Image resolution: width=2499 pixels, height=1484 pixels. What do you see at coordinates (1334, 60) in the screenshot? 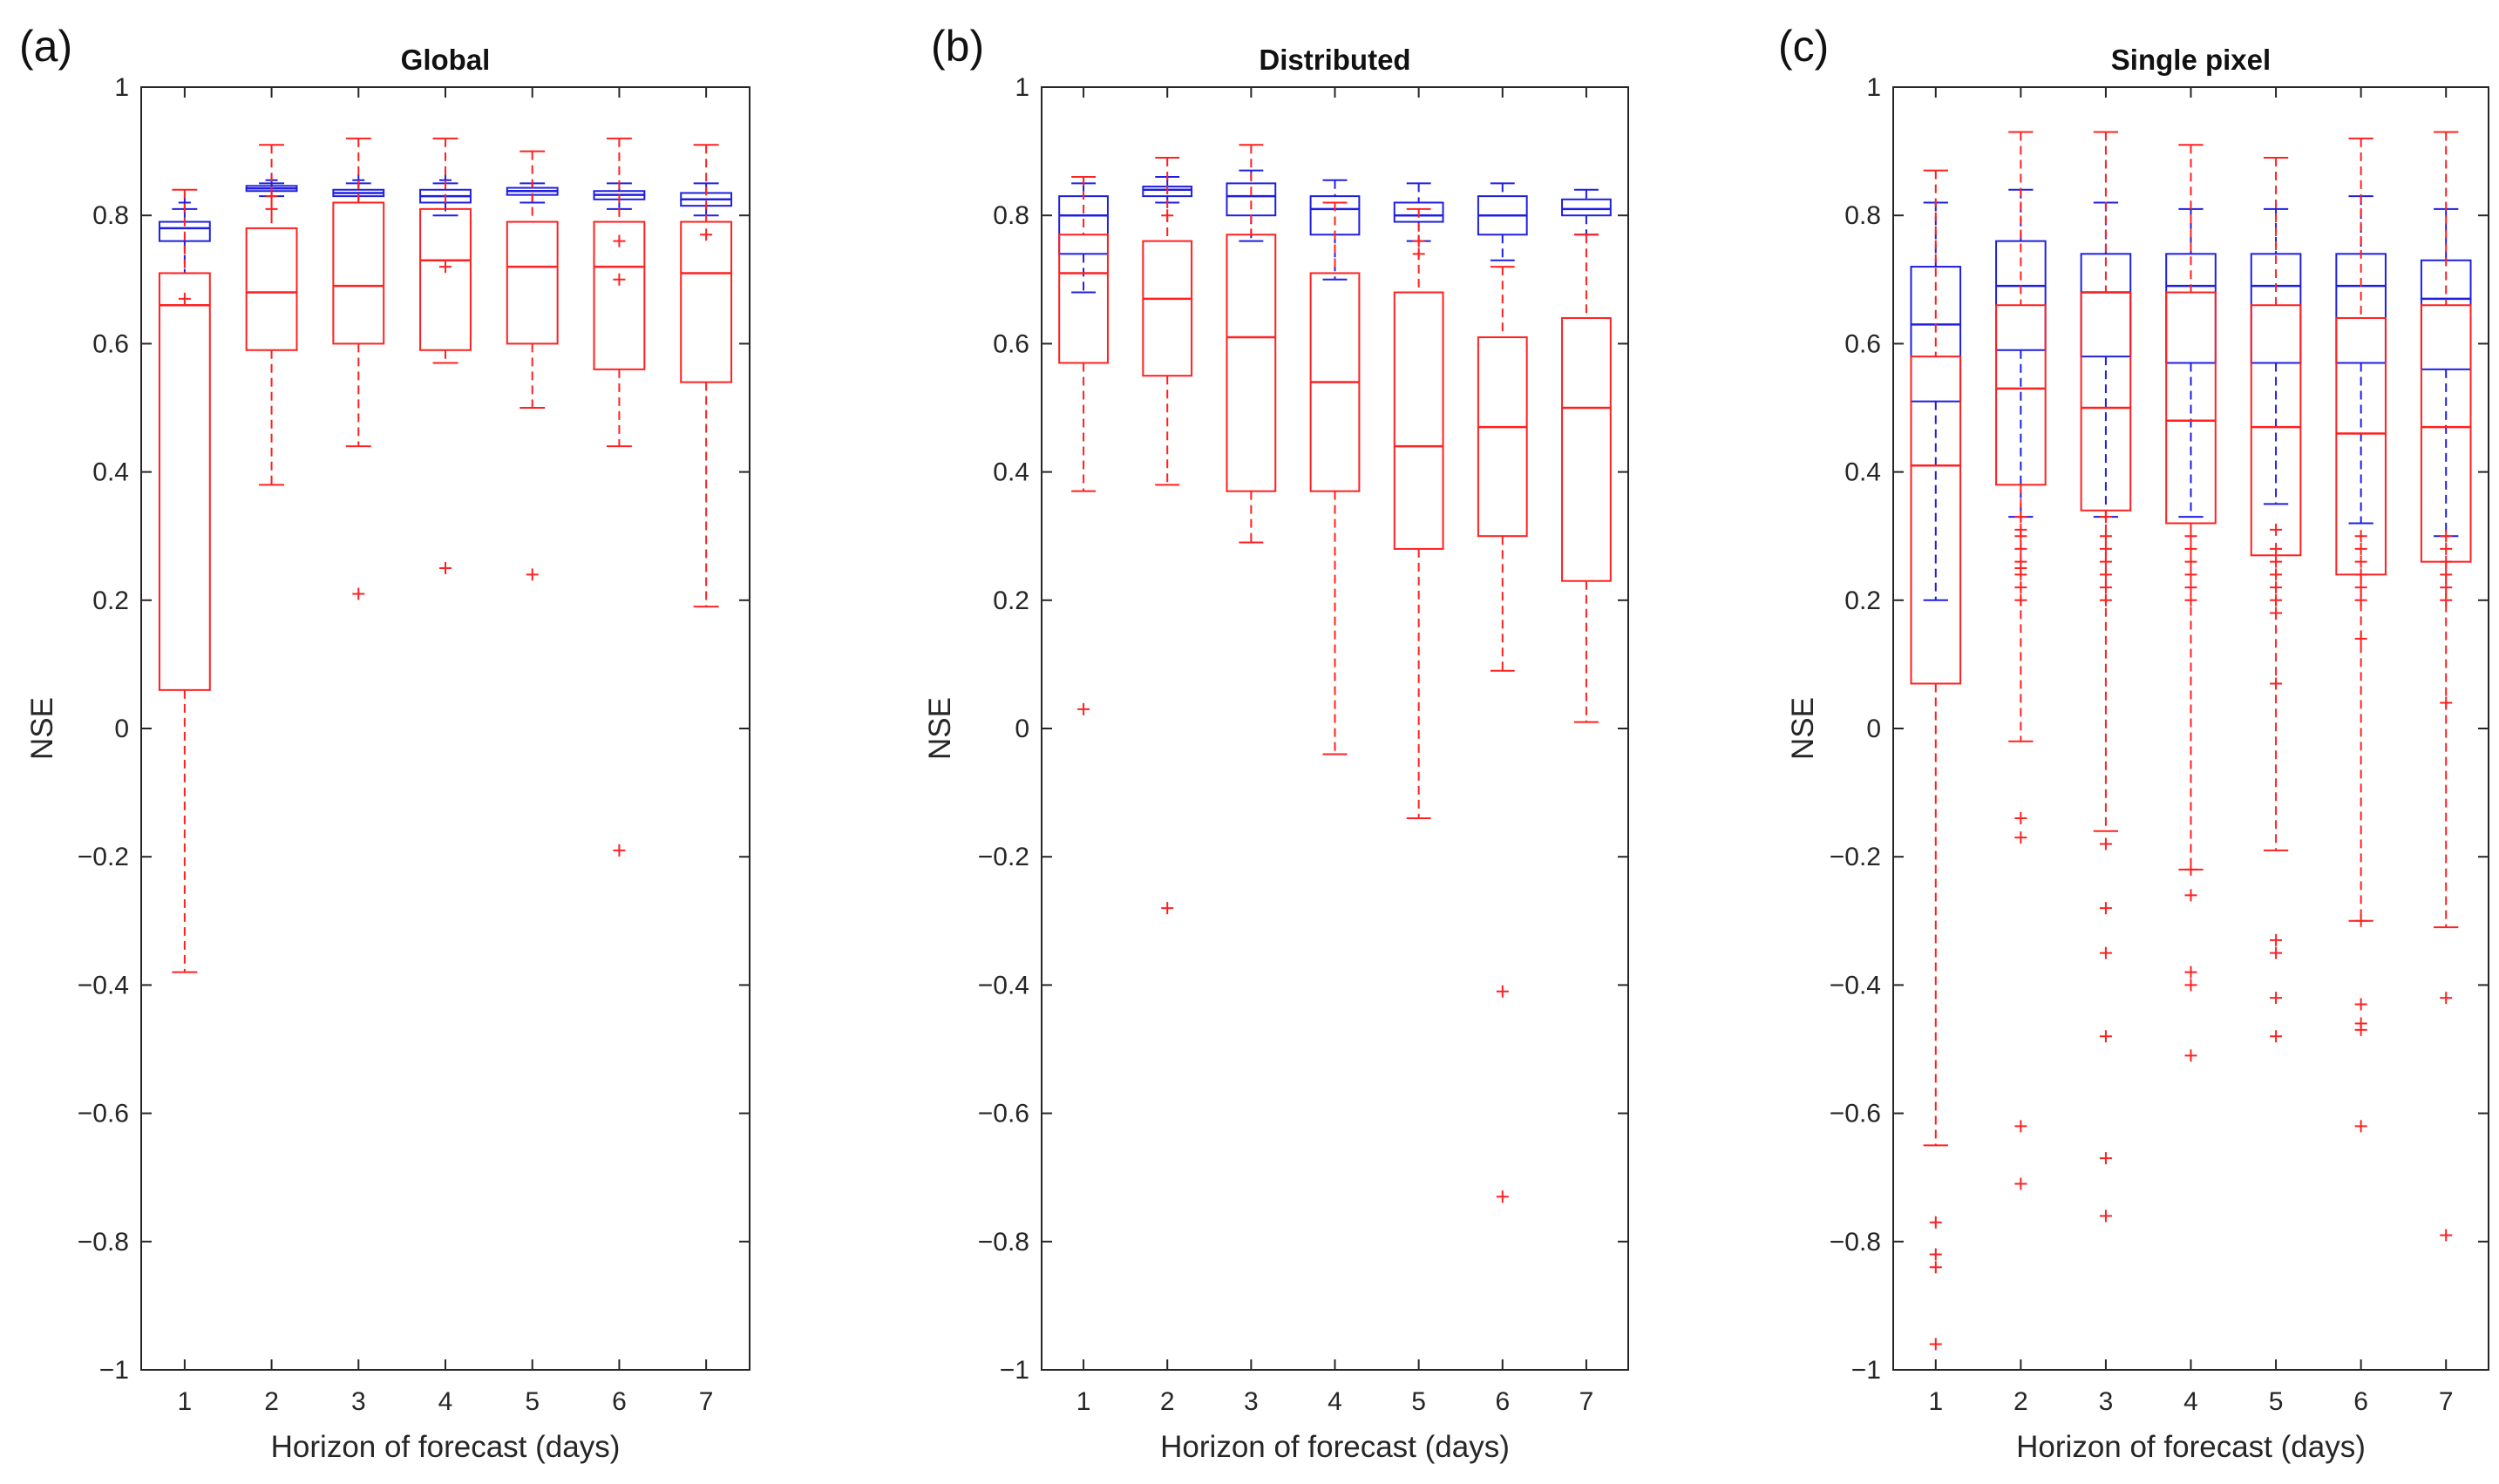
I see `chart-title: Distributed` at bounding box center [1334, 60].